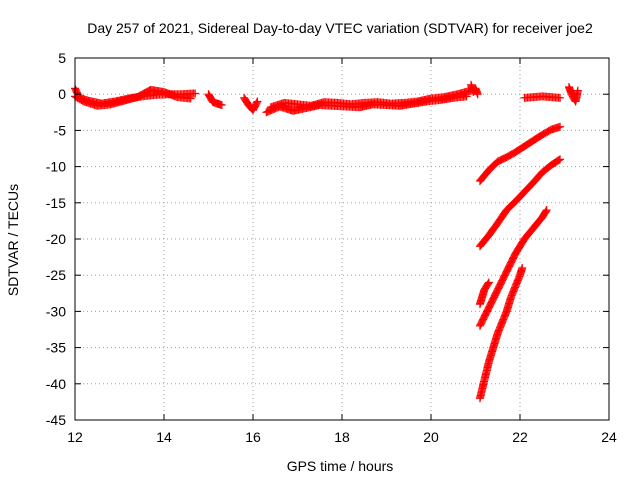 Image resolution: width=640 pixels, height=480 pixels. Describe the element at coordinates (62, 94) in the screenshot. I see `y-tick-label: 0` at that location.